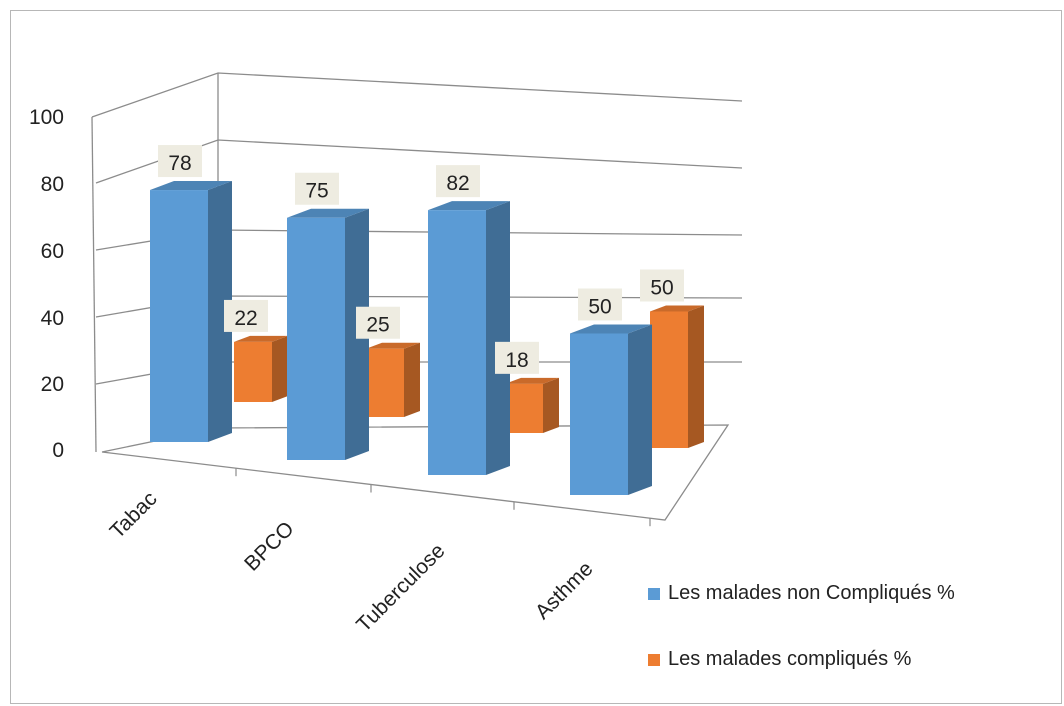  Describe the element at coordinates (253, 371) in the screenshot. I see `bar-series2-tabac` at that location.